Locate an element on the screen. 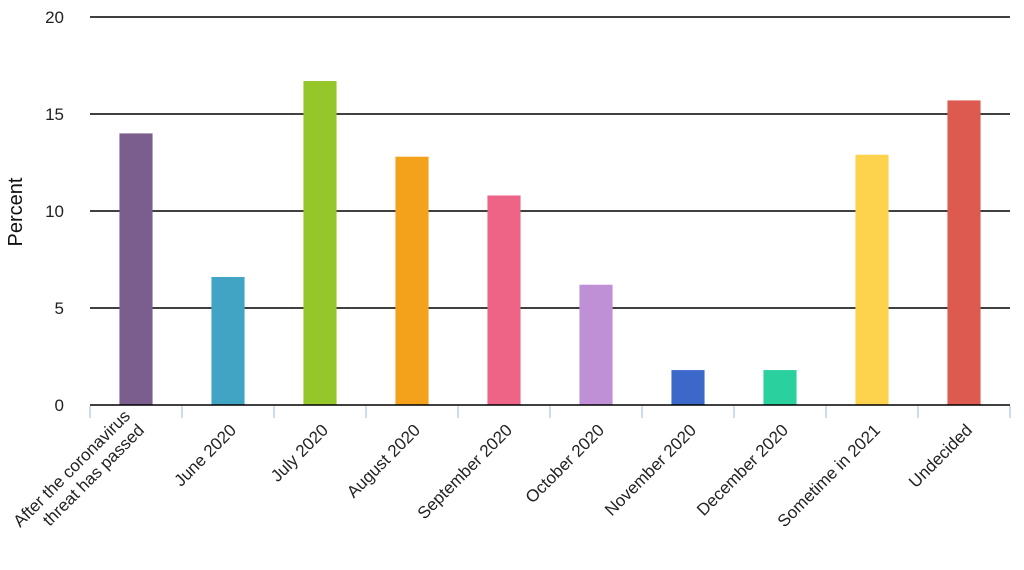 This screenshot has height=570, width=1024. x-tick-label: September 2020 is located at coordinates (465, 472).